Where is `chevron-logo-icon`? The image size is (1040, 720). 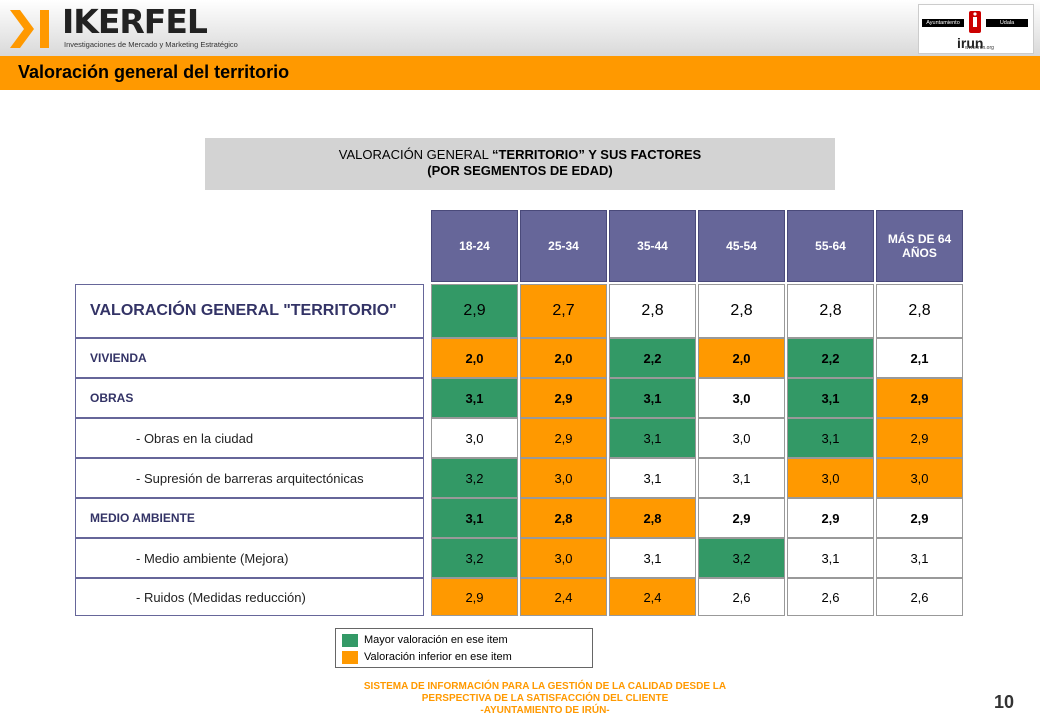
chevron-logo-icon is located at coordinates (29, 29).